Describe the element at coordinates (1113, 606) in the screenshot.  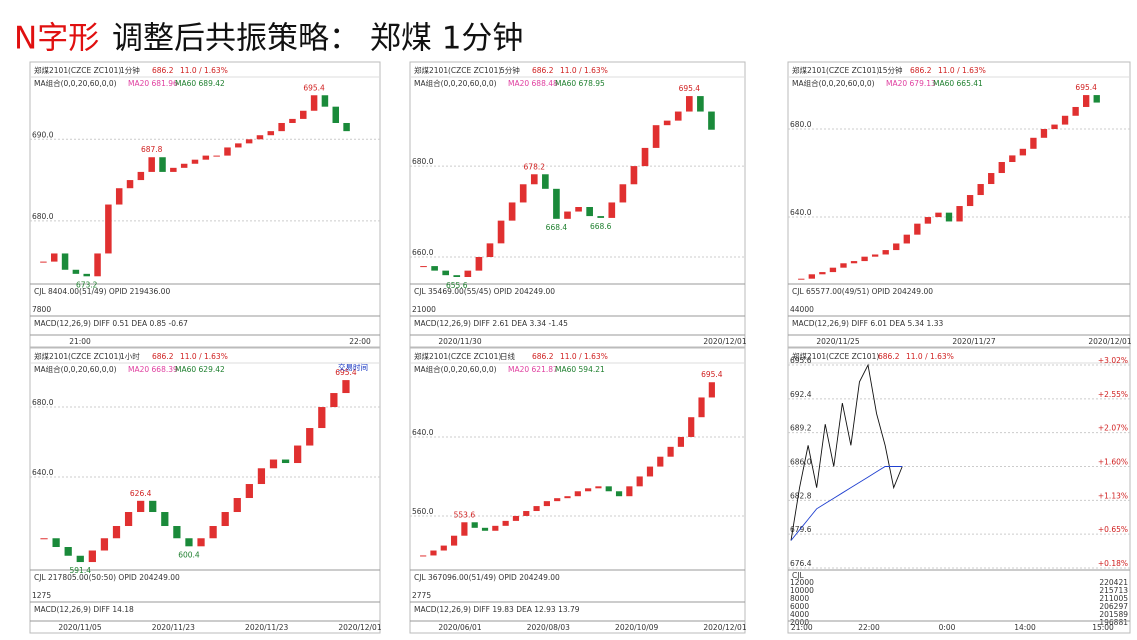
I see `oi-tick: 206297` at that location.